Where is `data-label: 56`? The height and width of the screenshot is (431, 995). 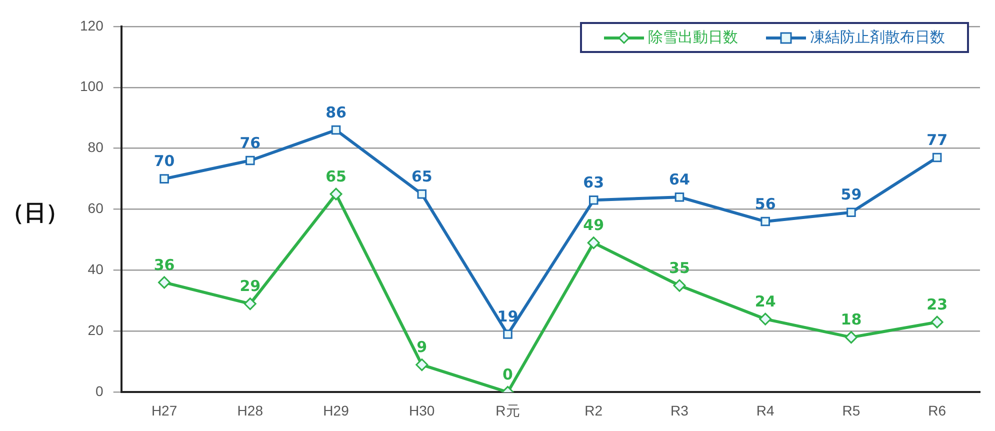 data-label: 56 is located at coordinates (765, 203).